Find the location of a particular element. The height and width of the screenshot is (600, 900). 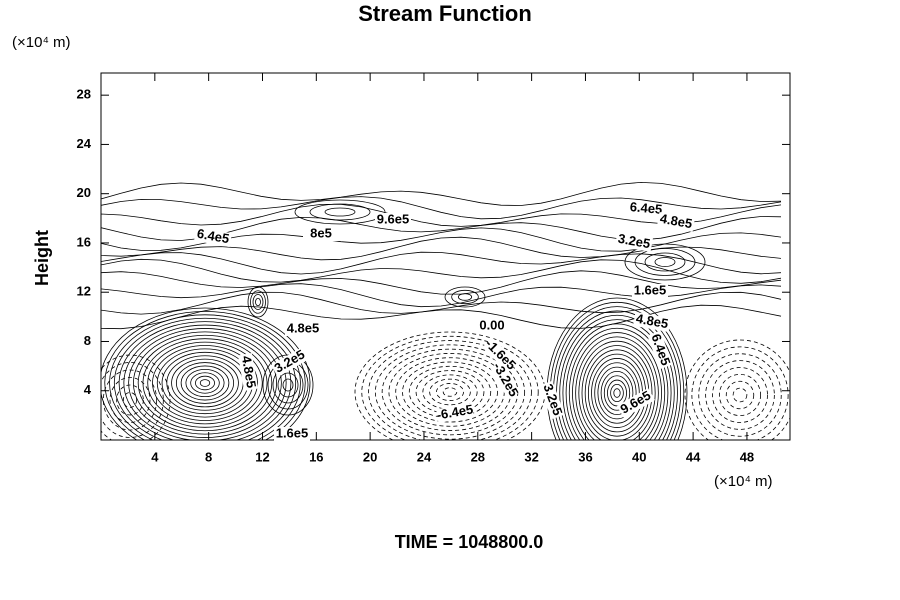

y-tick-label: 12 is located at coordinates (84, 291).